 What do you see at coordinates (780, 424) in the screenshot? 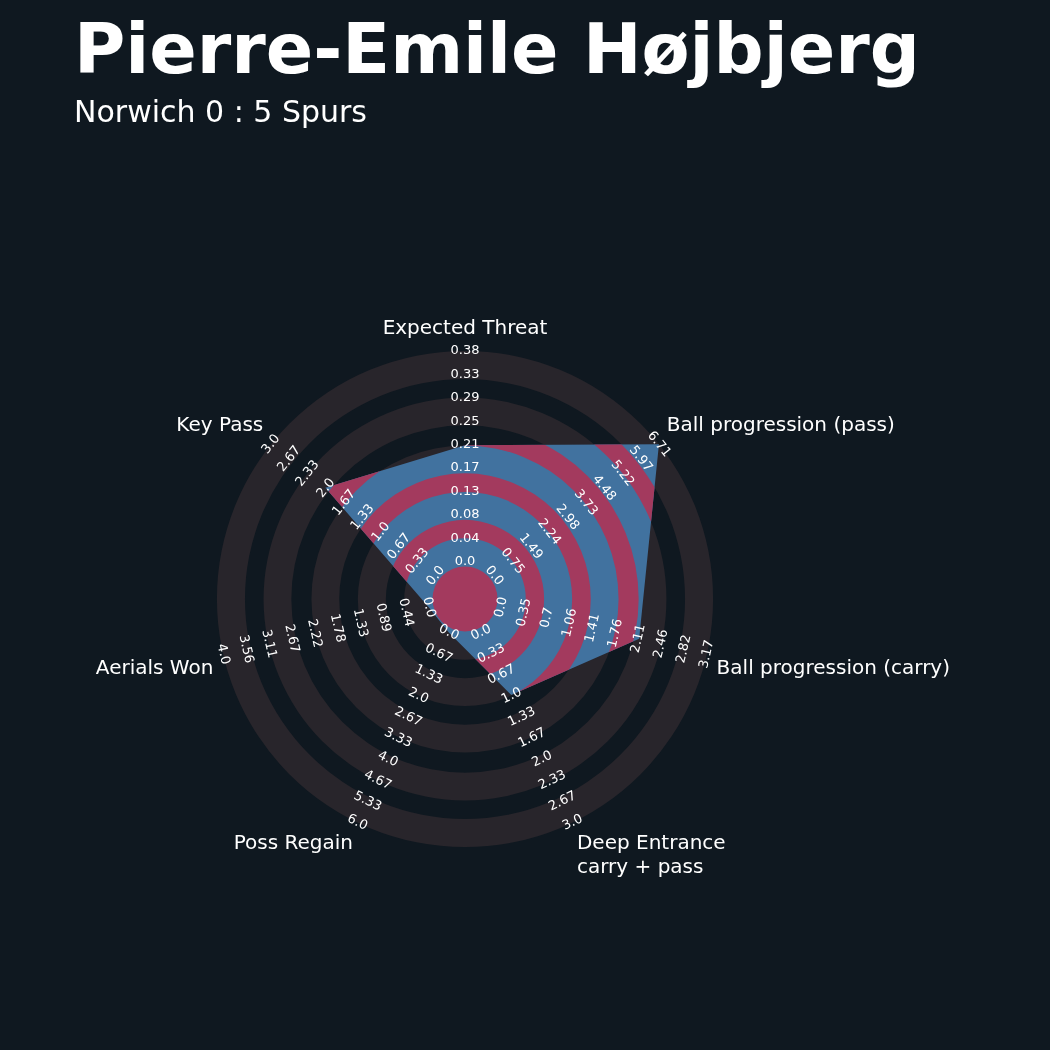
I see `spoke-label: Ball progression (pass)` at bounding box center [780, 424].